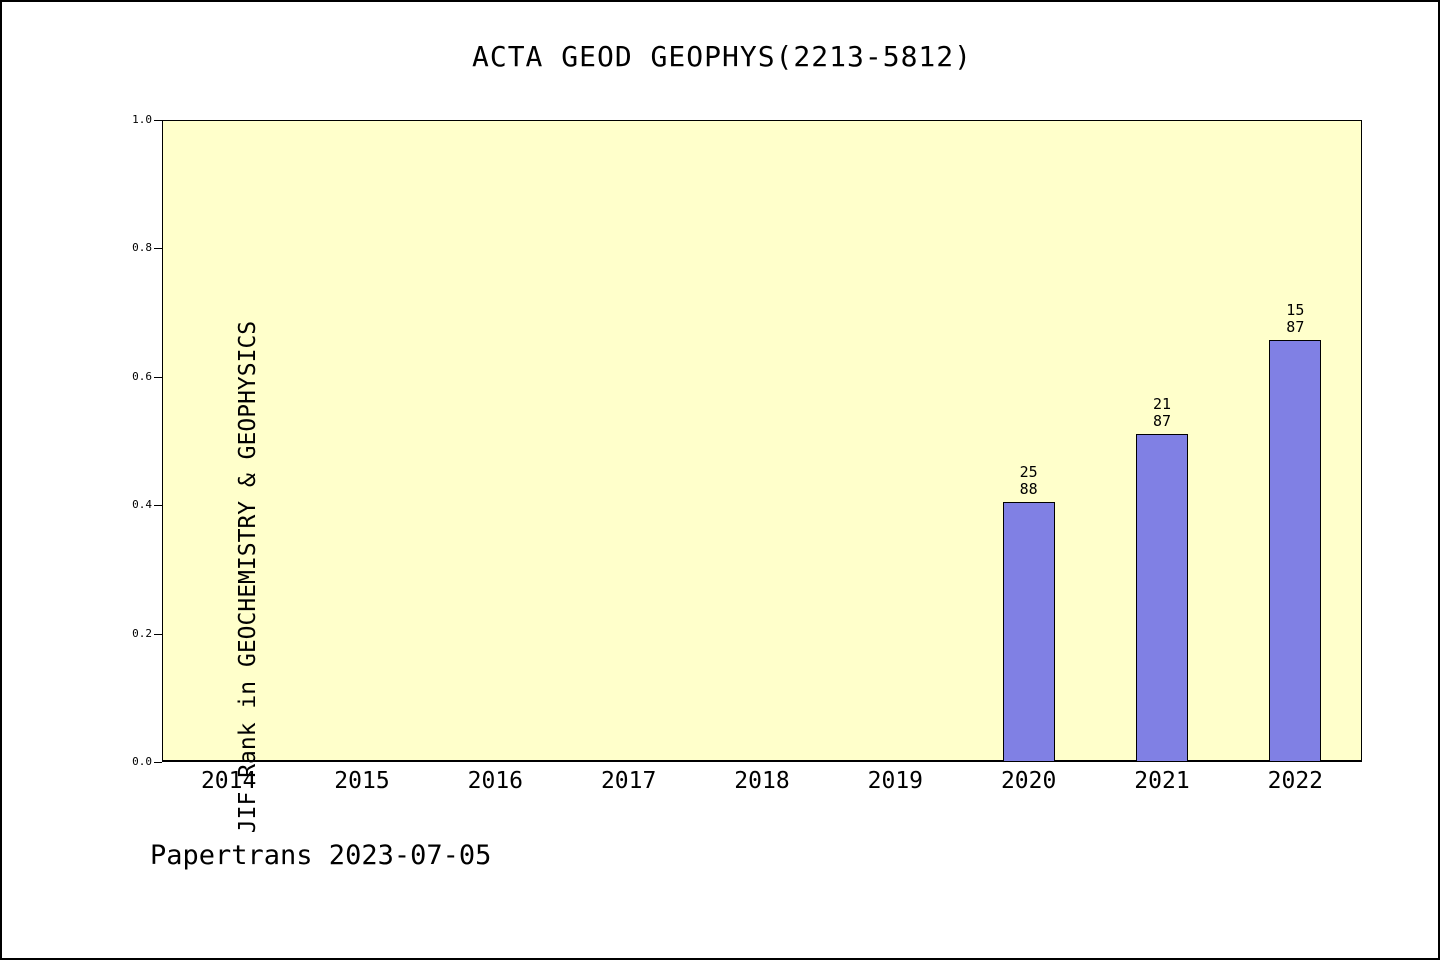 This screenshot has width=1440, height=960. What do you see at coordinates (495, 781) in the screenshot?
I see `x-tick-label: 2016` at bounding box center [495, 781].